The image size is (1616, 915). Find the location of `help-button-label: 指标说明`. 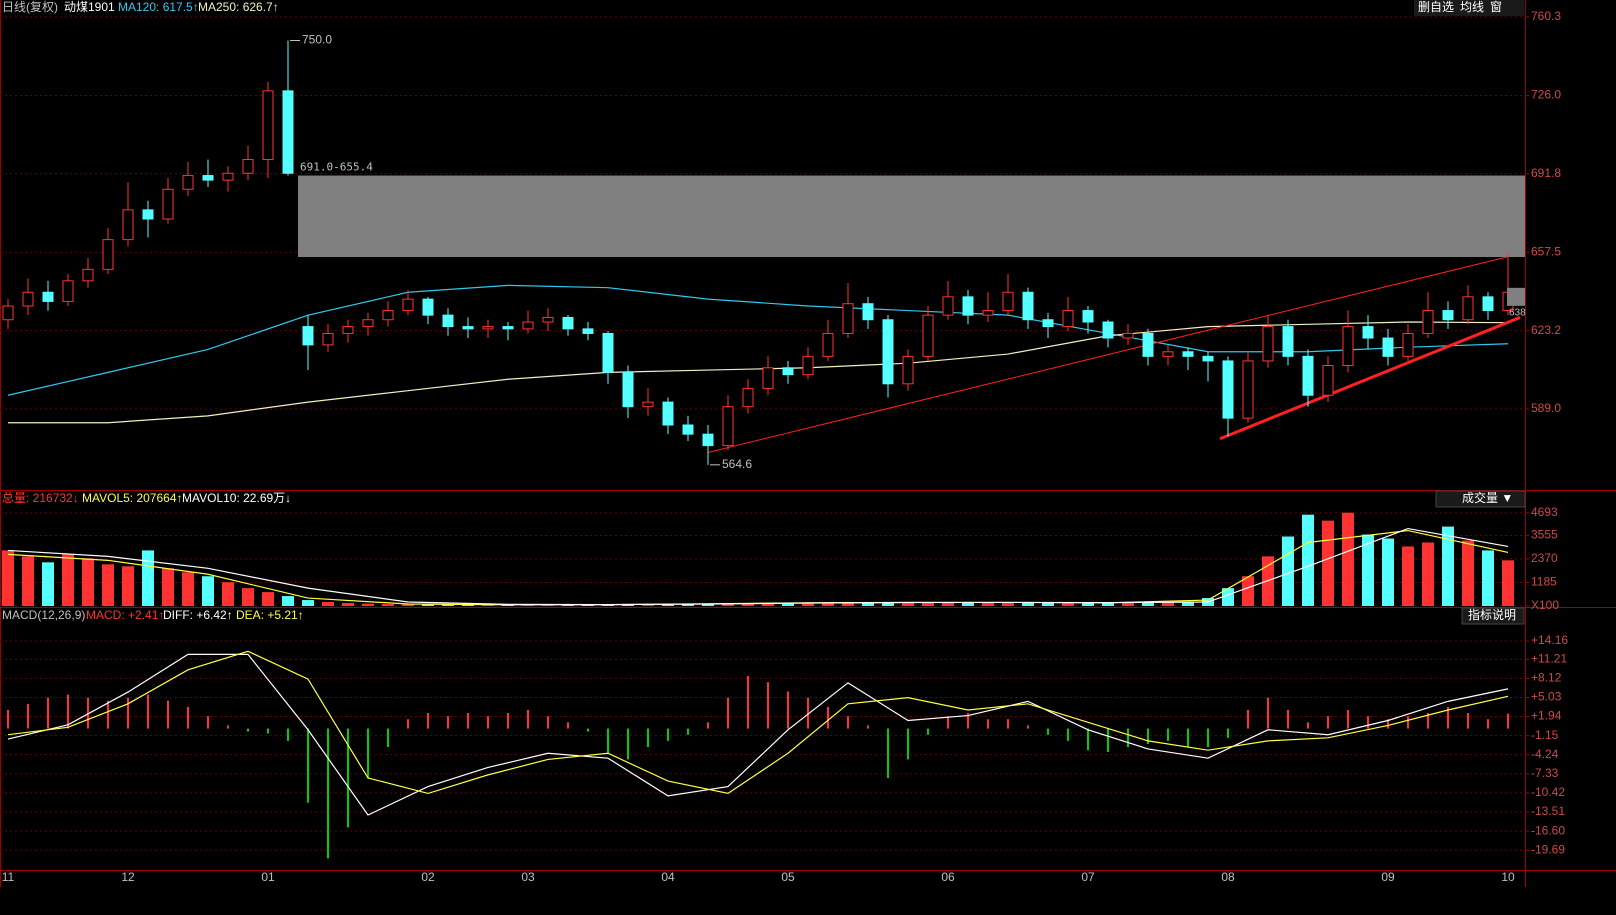

help-button-label: 指标说明 is located at coordinates (1492, 614).